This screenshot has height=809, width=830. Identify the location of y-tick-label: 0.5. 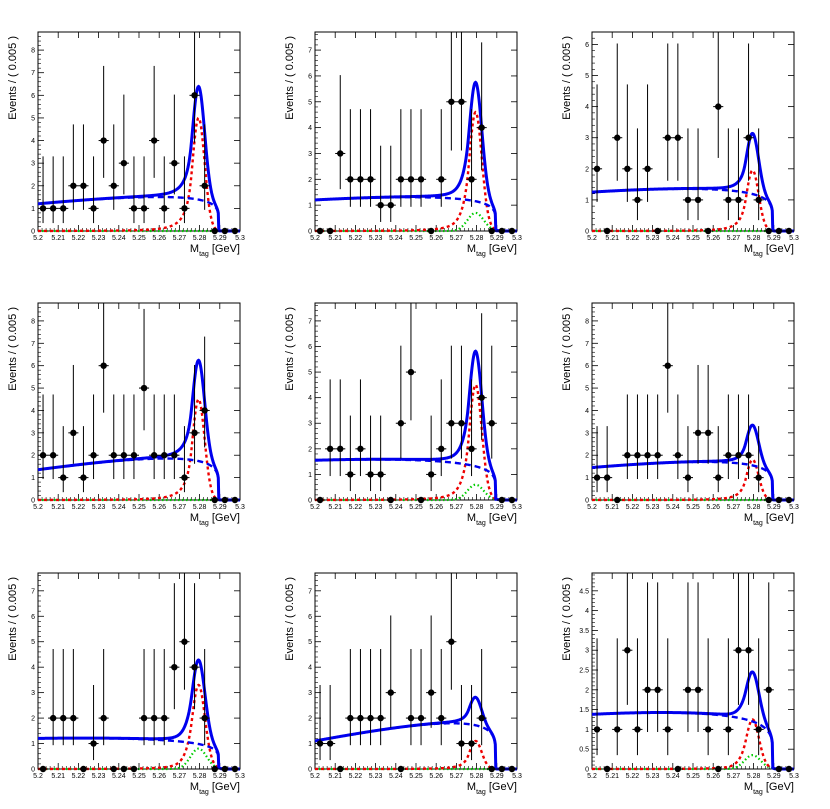
(584, 750).